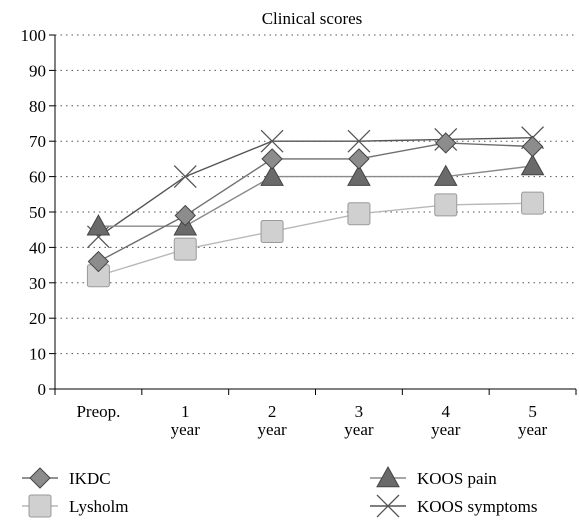  What do you see at coordinates (34, 35) in the screenshot?
I see `y-tick-label: 100` at bounding box center [34, 35].